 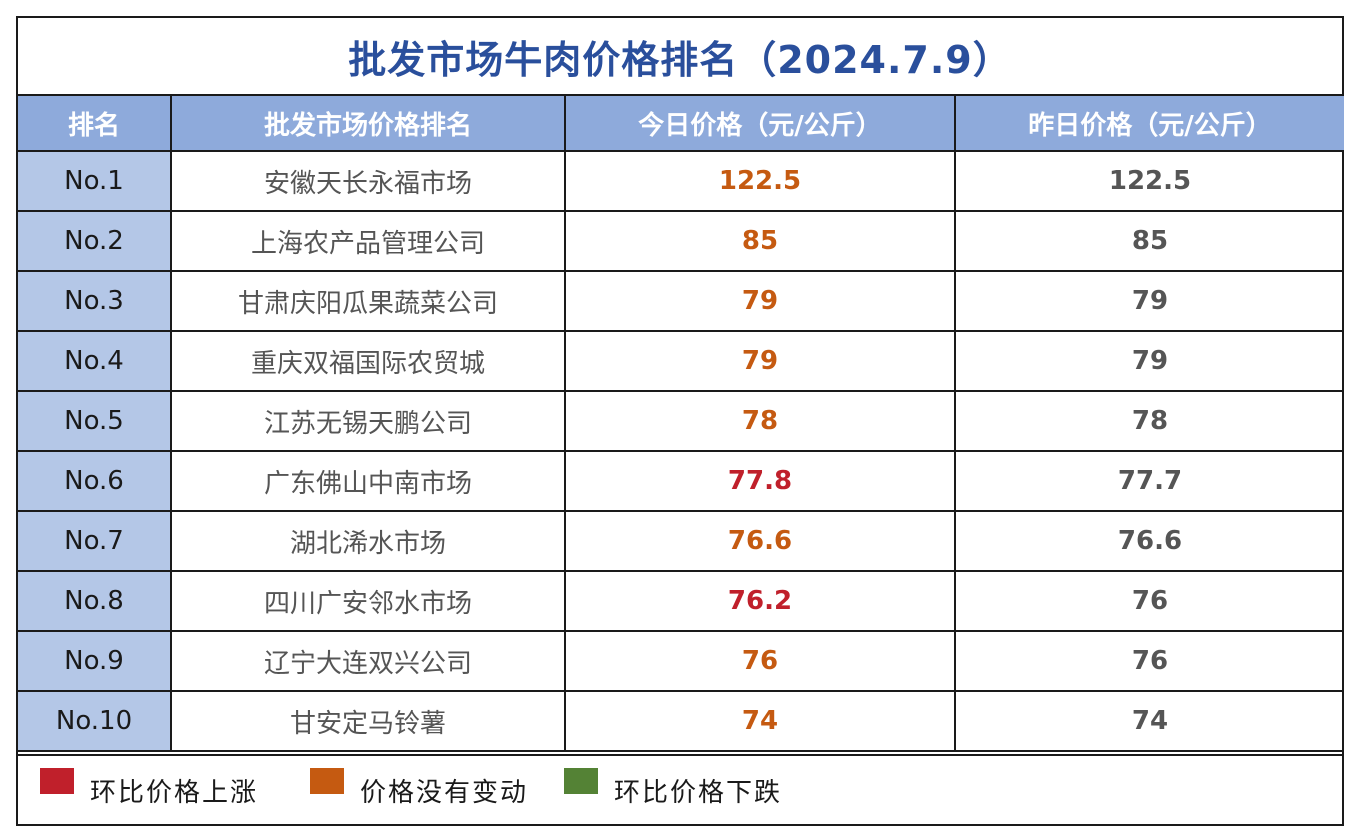 What do you see at coordinates (581, 781) in the screenshot?
I see `legend-swatch-down` at bounding box center [581, 781].